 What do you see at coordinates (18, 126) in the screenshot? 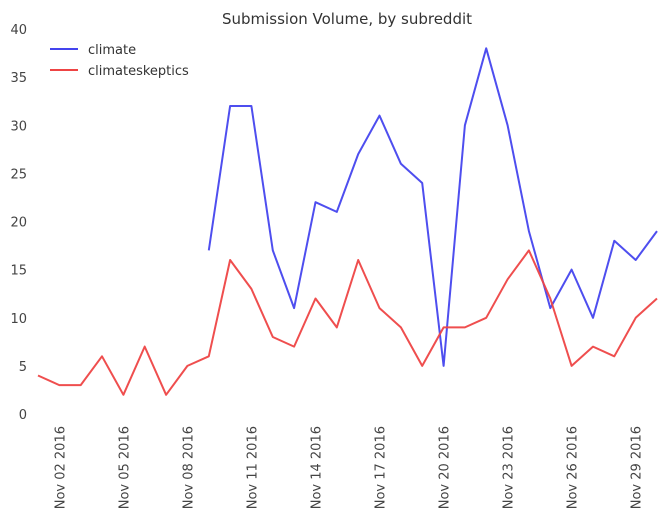
I see `y-tick-label: 30` at bounding box center [18, 126].